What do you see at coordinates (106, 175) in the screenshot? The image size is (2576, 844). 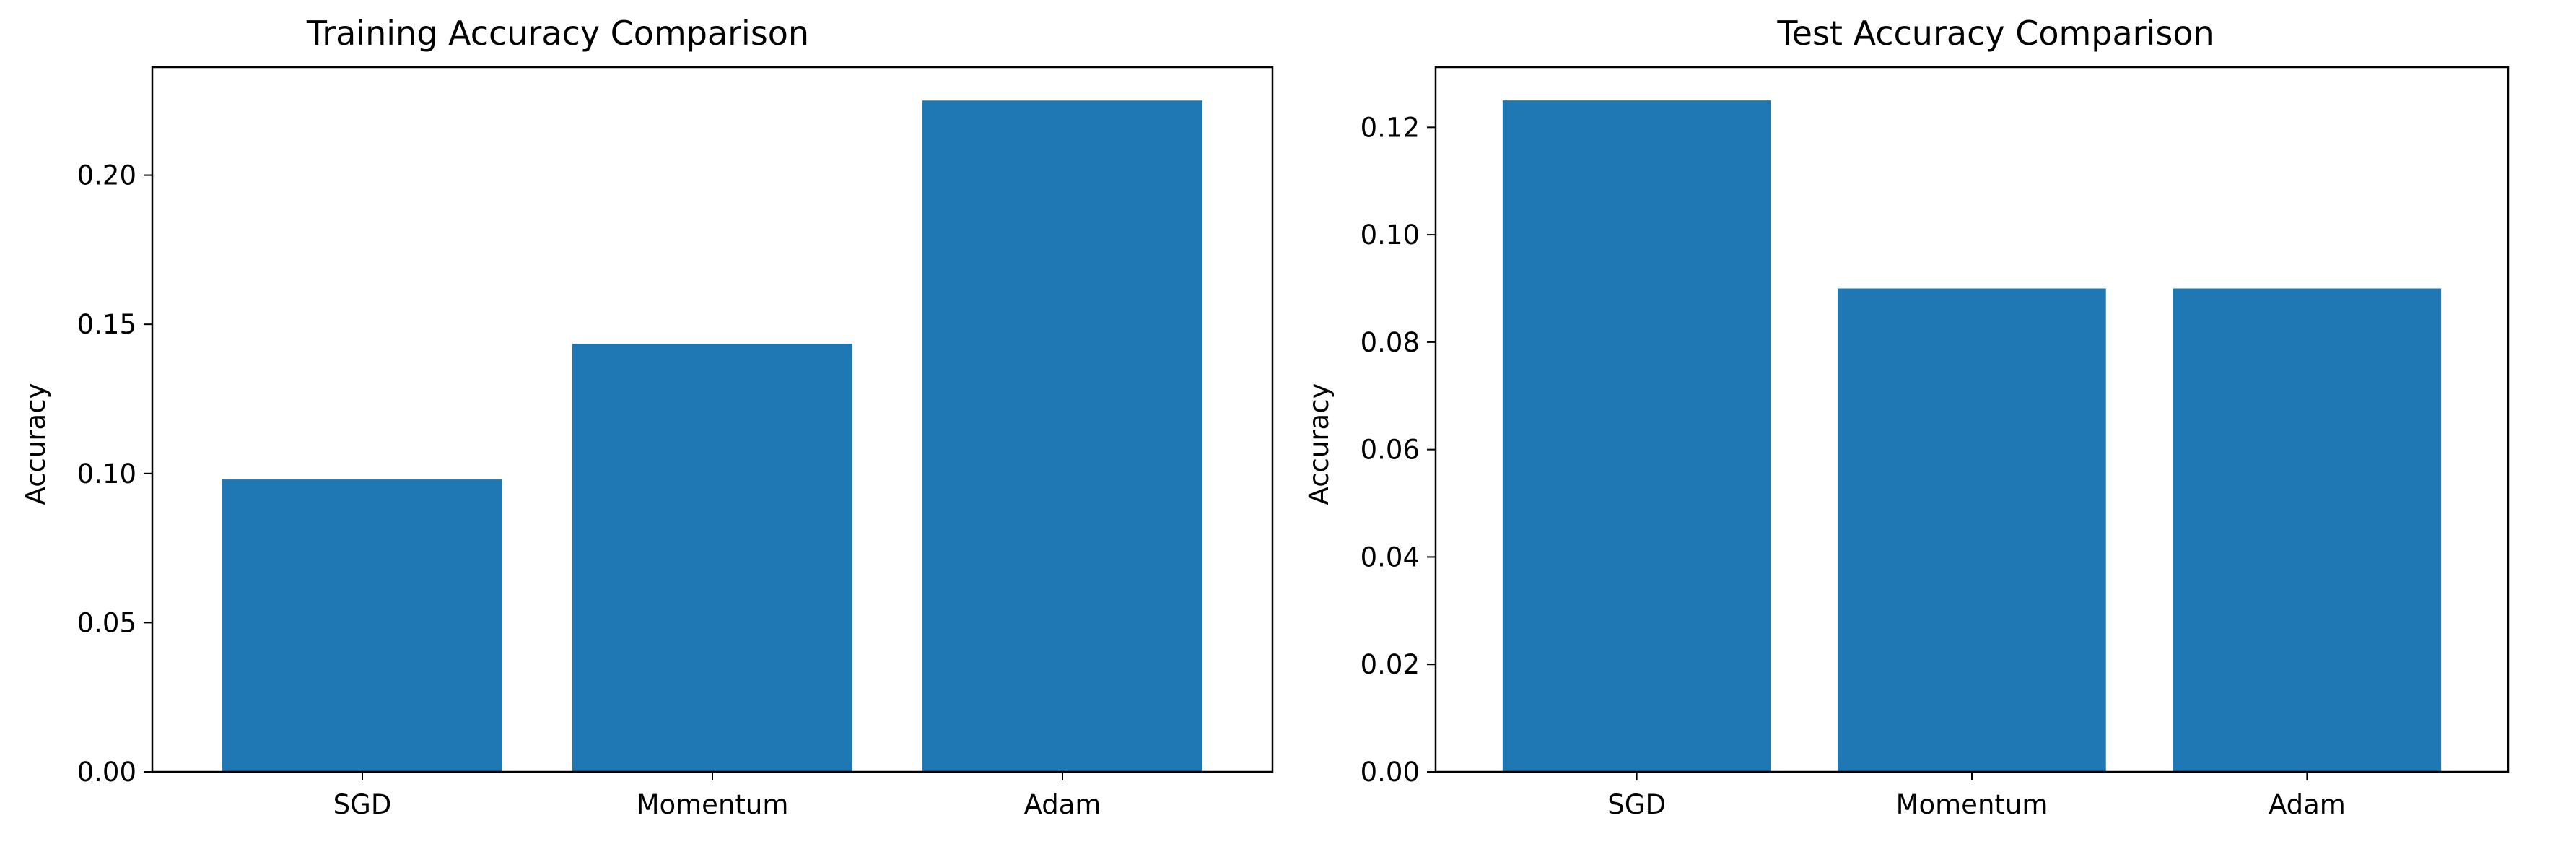 I see `y-tick-label: 0.20` at bounding box center [106, 175].